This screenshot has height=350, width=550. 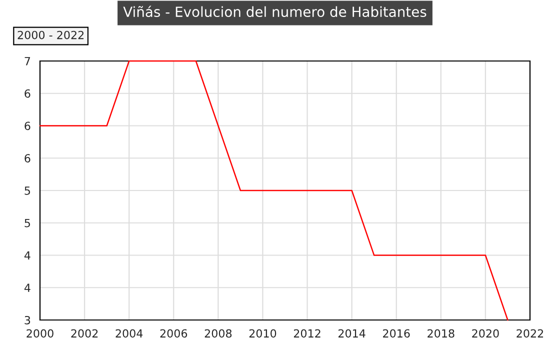 What do you see at coordinates (307, 333) in the screenshot?
I see `x-tick-label: 2012` at bounding box center [307, 333].